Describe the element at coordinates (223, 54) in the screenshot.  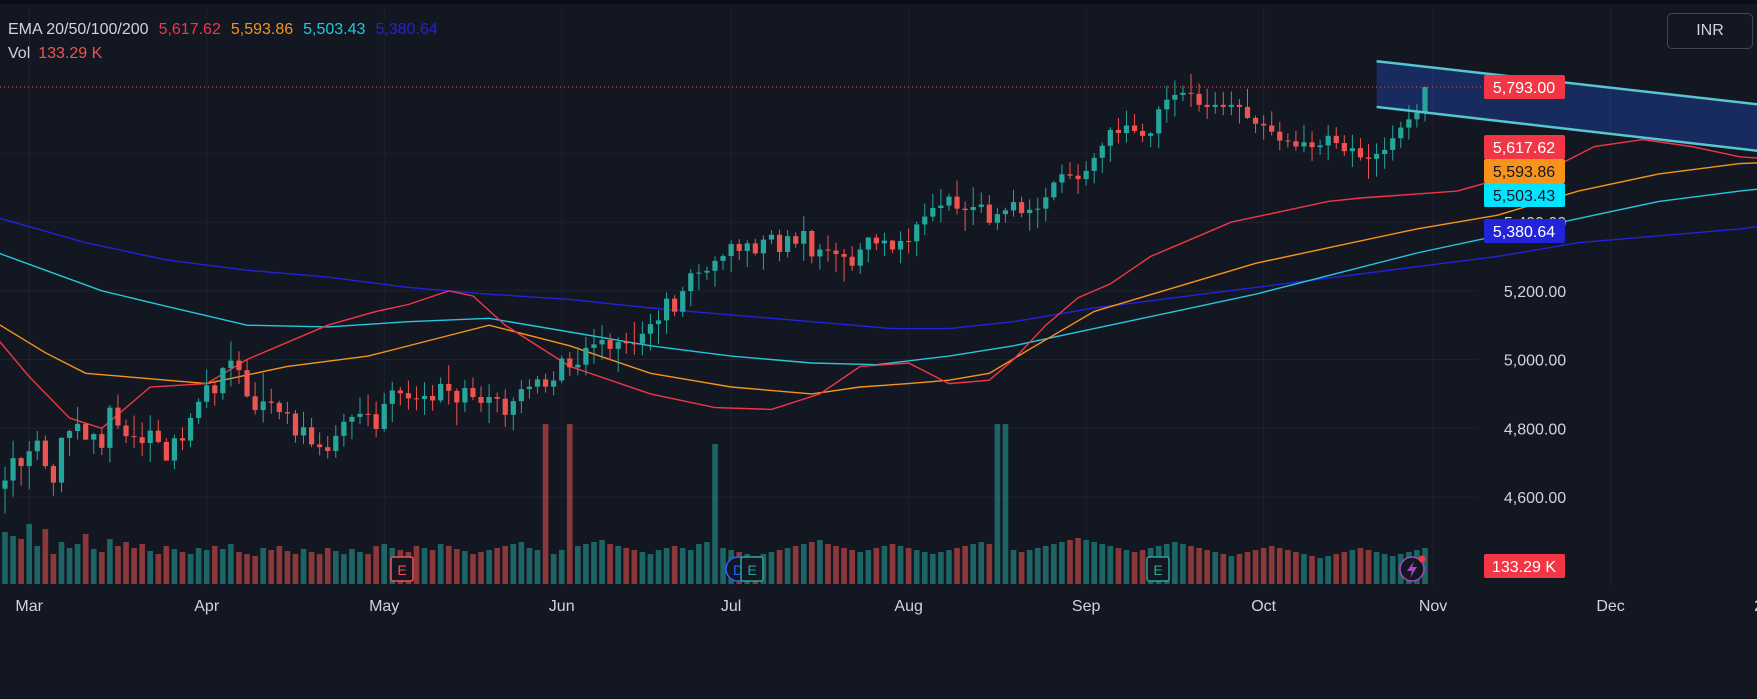
I see `volume-legend-row: Vol 133.29 K` at that location.